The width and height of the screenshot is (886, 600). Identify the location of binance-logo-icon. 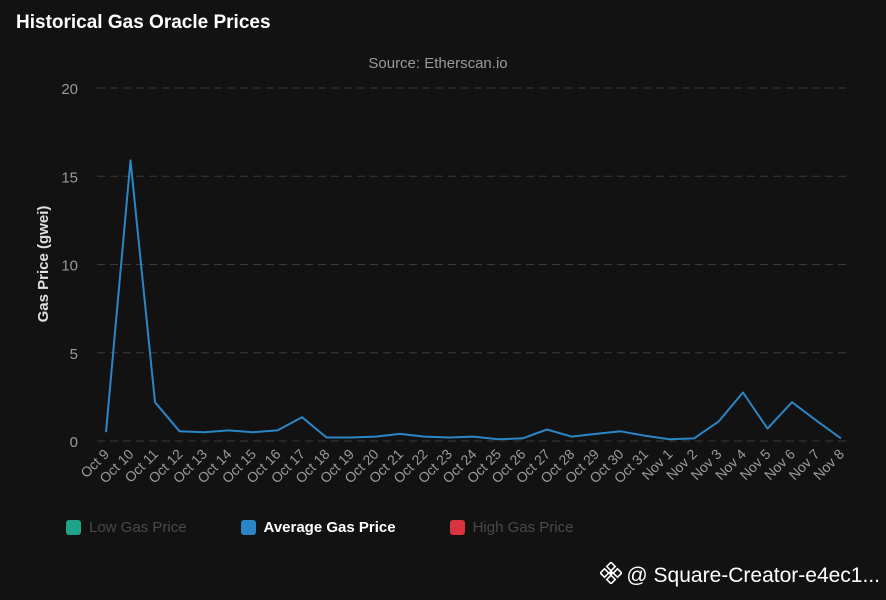
(611, 575).